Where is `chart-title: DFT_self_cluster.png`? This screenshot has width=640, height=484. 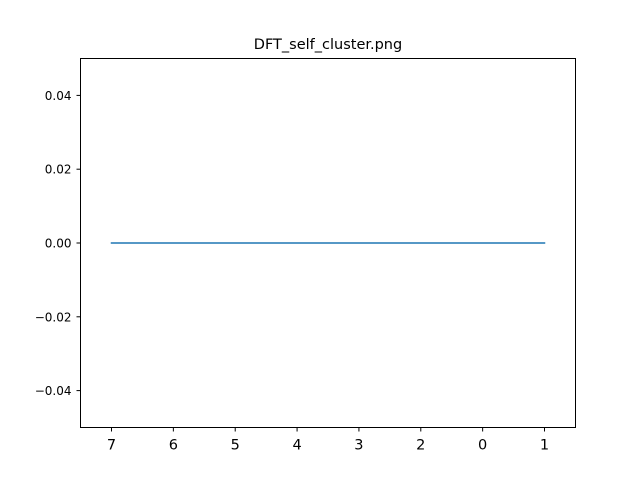 chart-title: DFT_self_cluster.png is located at coordinates (328, 45).